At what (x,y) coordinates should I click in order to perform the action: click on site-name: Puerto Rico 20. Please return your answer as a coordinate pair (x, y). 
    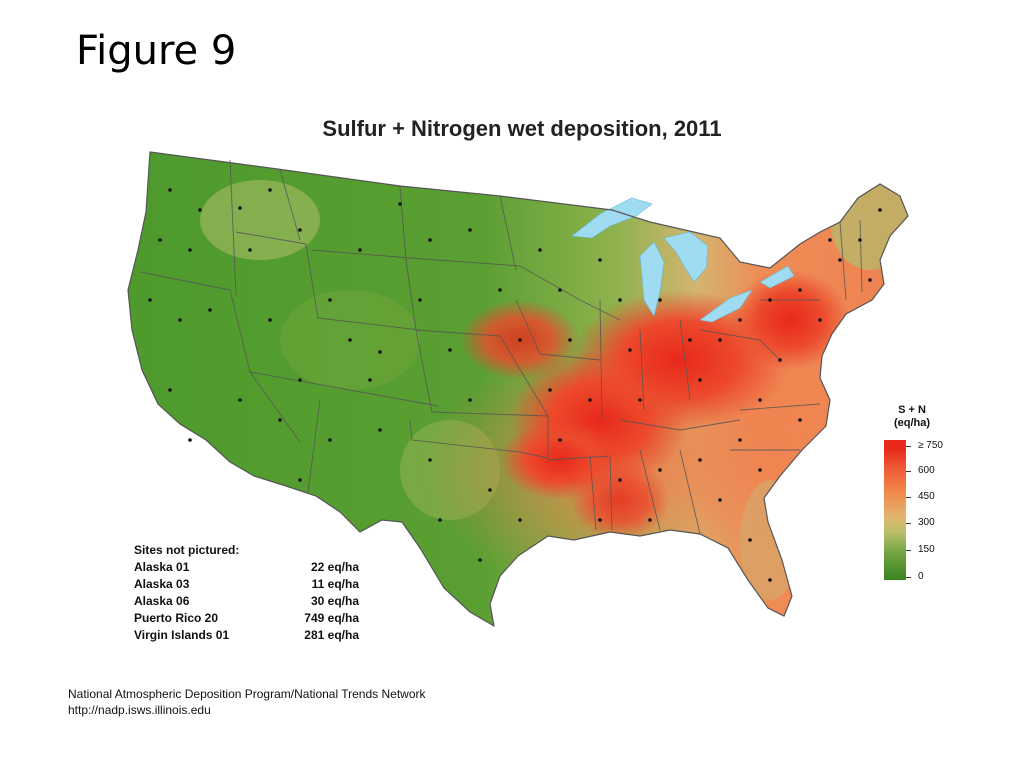
    Looking at the image, I should click on (176, 618).